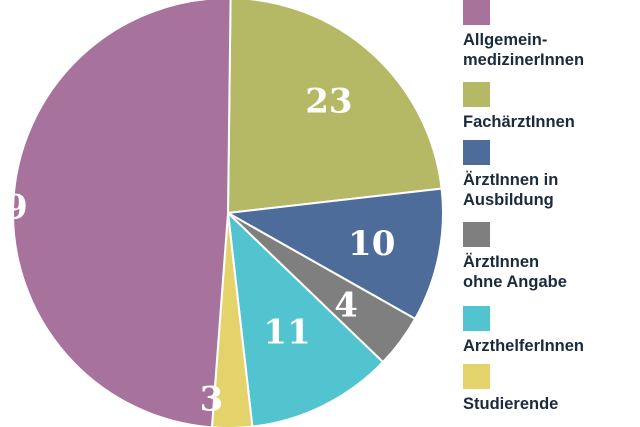 The image size is (640, 427). Describe the element at coordinates (511, 404) in the screenshot. I see `legend-label: Studierende` at that location.